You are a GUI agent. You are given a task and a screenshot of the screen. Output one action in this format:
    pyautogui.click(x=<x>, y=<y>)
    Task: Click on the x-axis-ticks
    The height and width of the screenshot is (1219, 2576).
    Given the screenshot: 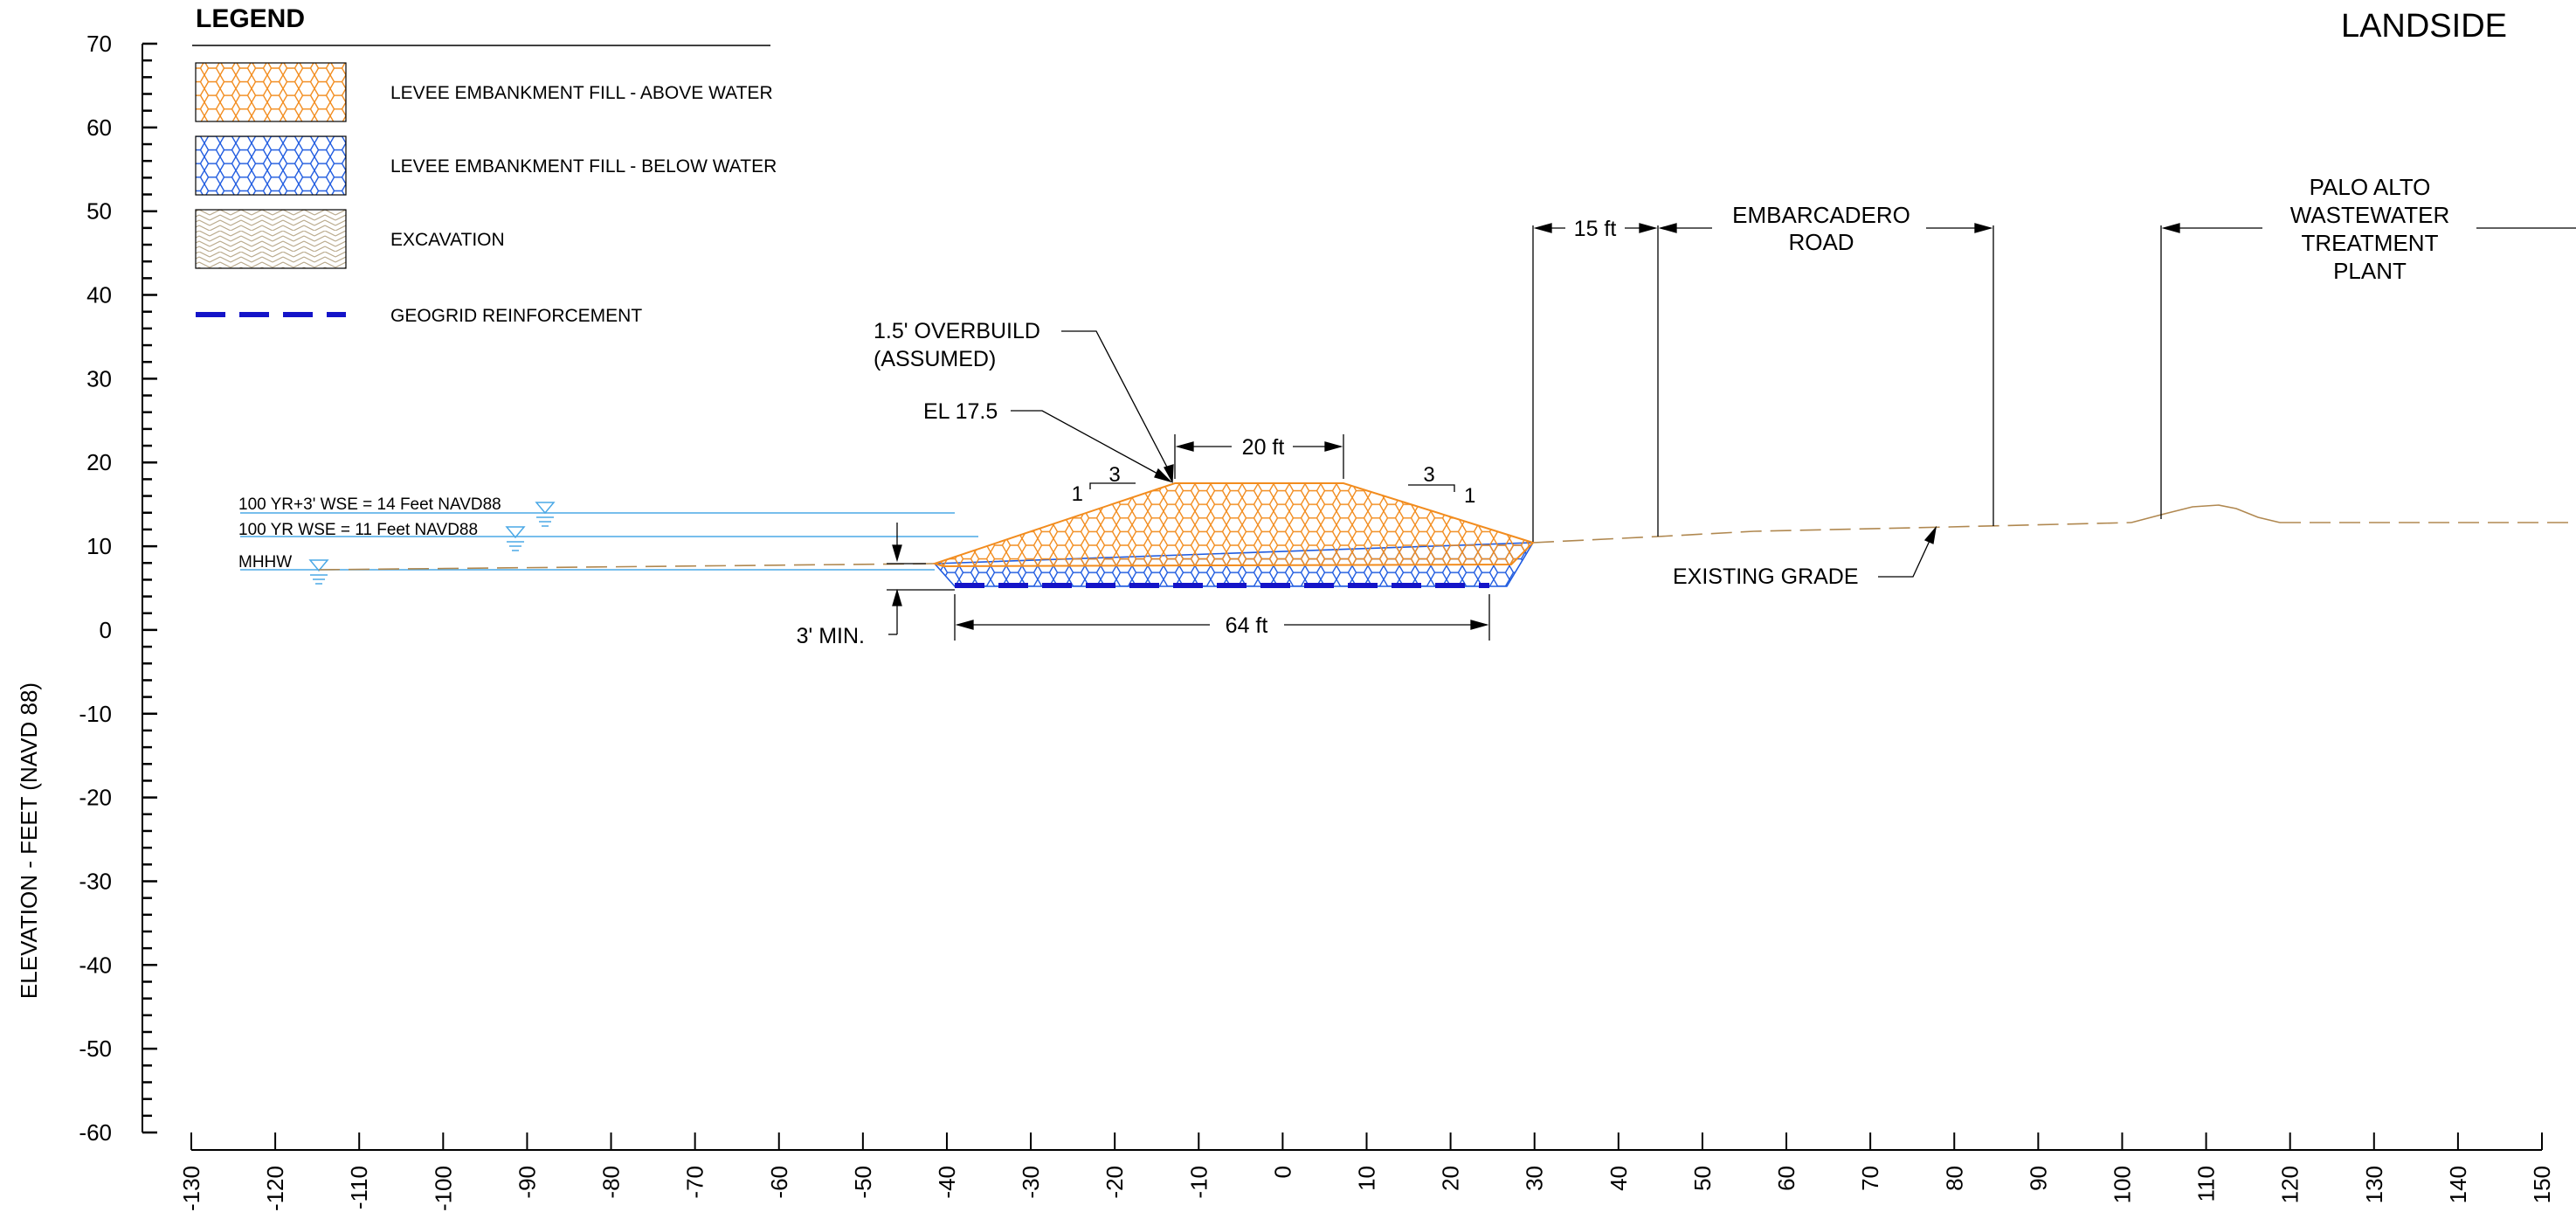 What is the action you would take?
    pyautogui.click(x=1366, y=1141)
    